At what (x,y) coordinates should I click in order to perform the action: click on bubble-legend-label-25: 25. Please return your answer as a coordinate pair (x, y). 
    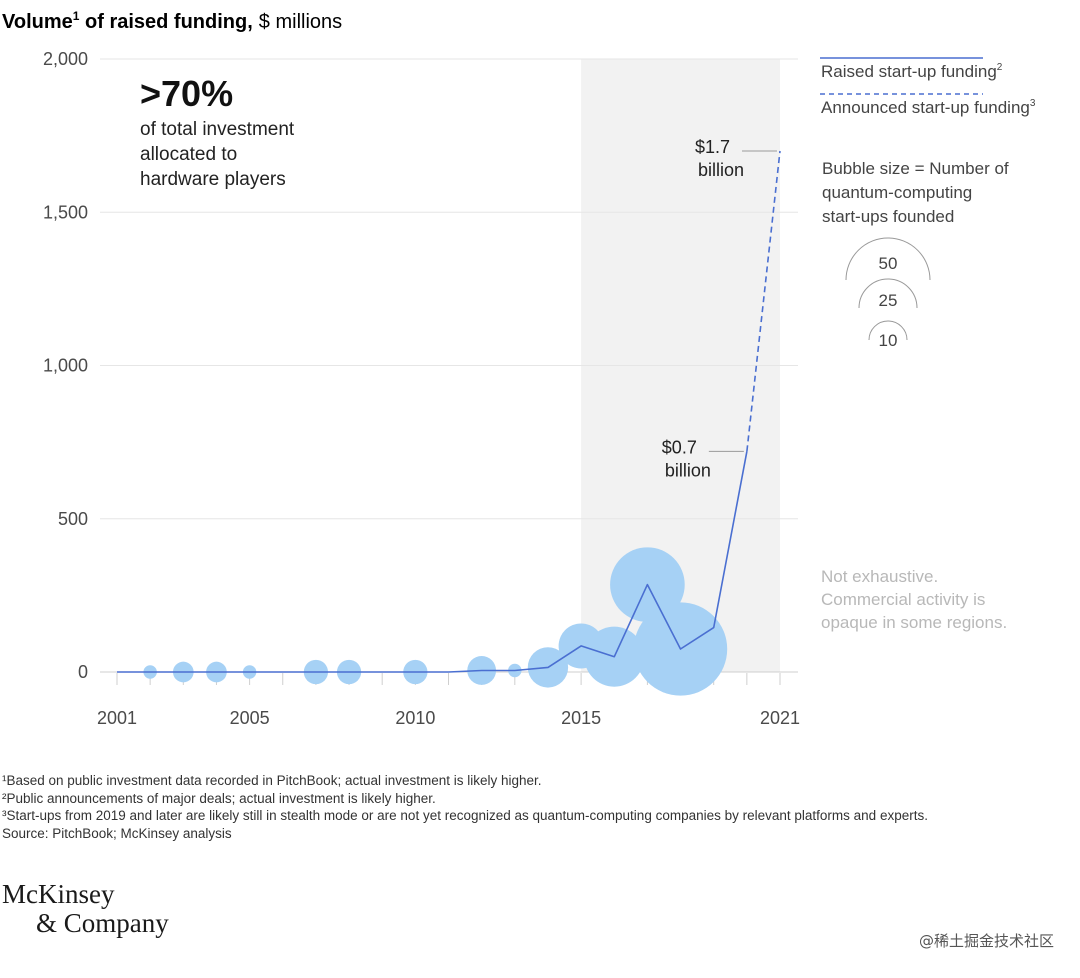
    Looking at the image, I should click on (888, 300).